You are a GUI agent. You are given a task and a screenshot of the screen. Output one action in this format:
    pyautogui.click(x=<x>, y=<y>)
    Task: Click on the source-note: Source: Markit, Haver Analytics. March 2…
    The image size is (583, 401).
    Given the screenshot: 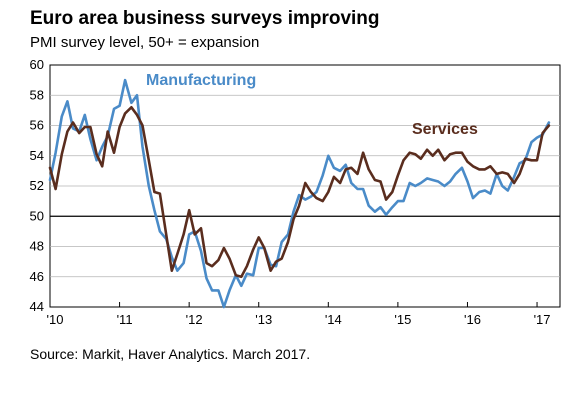 What is the action you would take?
    pyautogui.click(x=170, y=354)
    